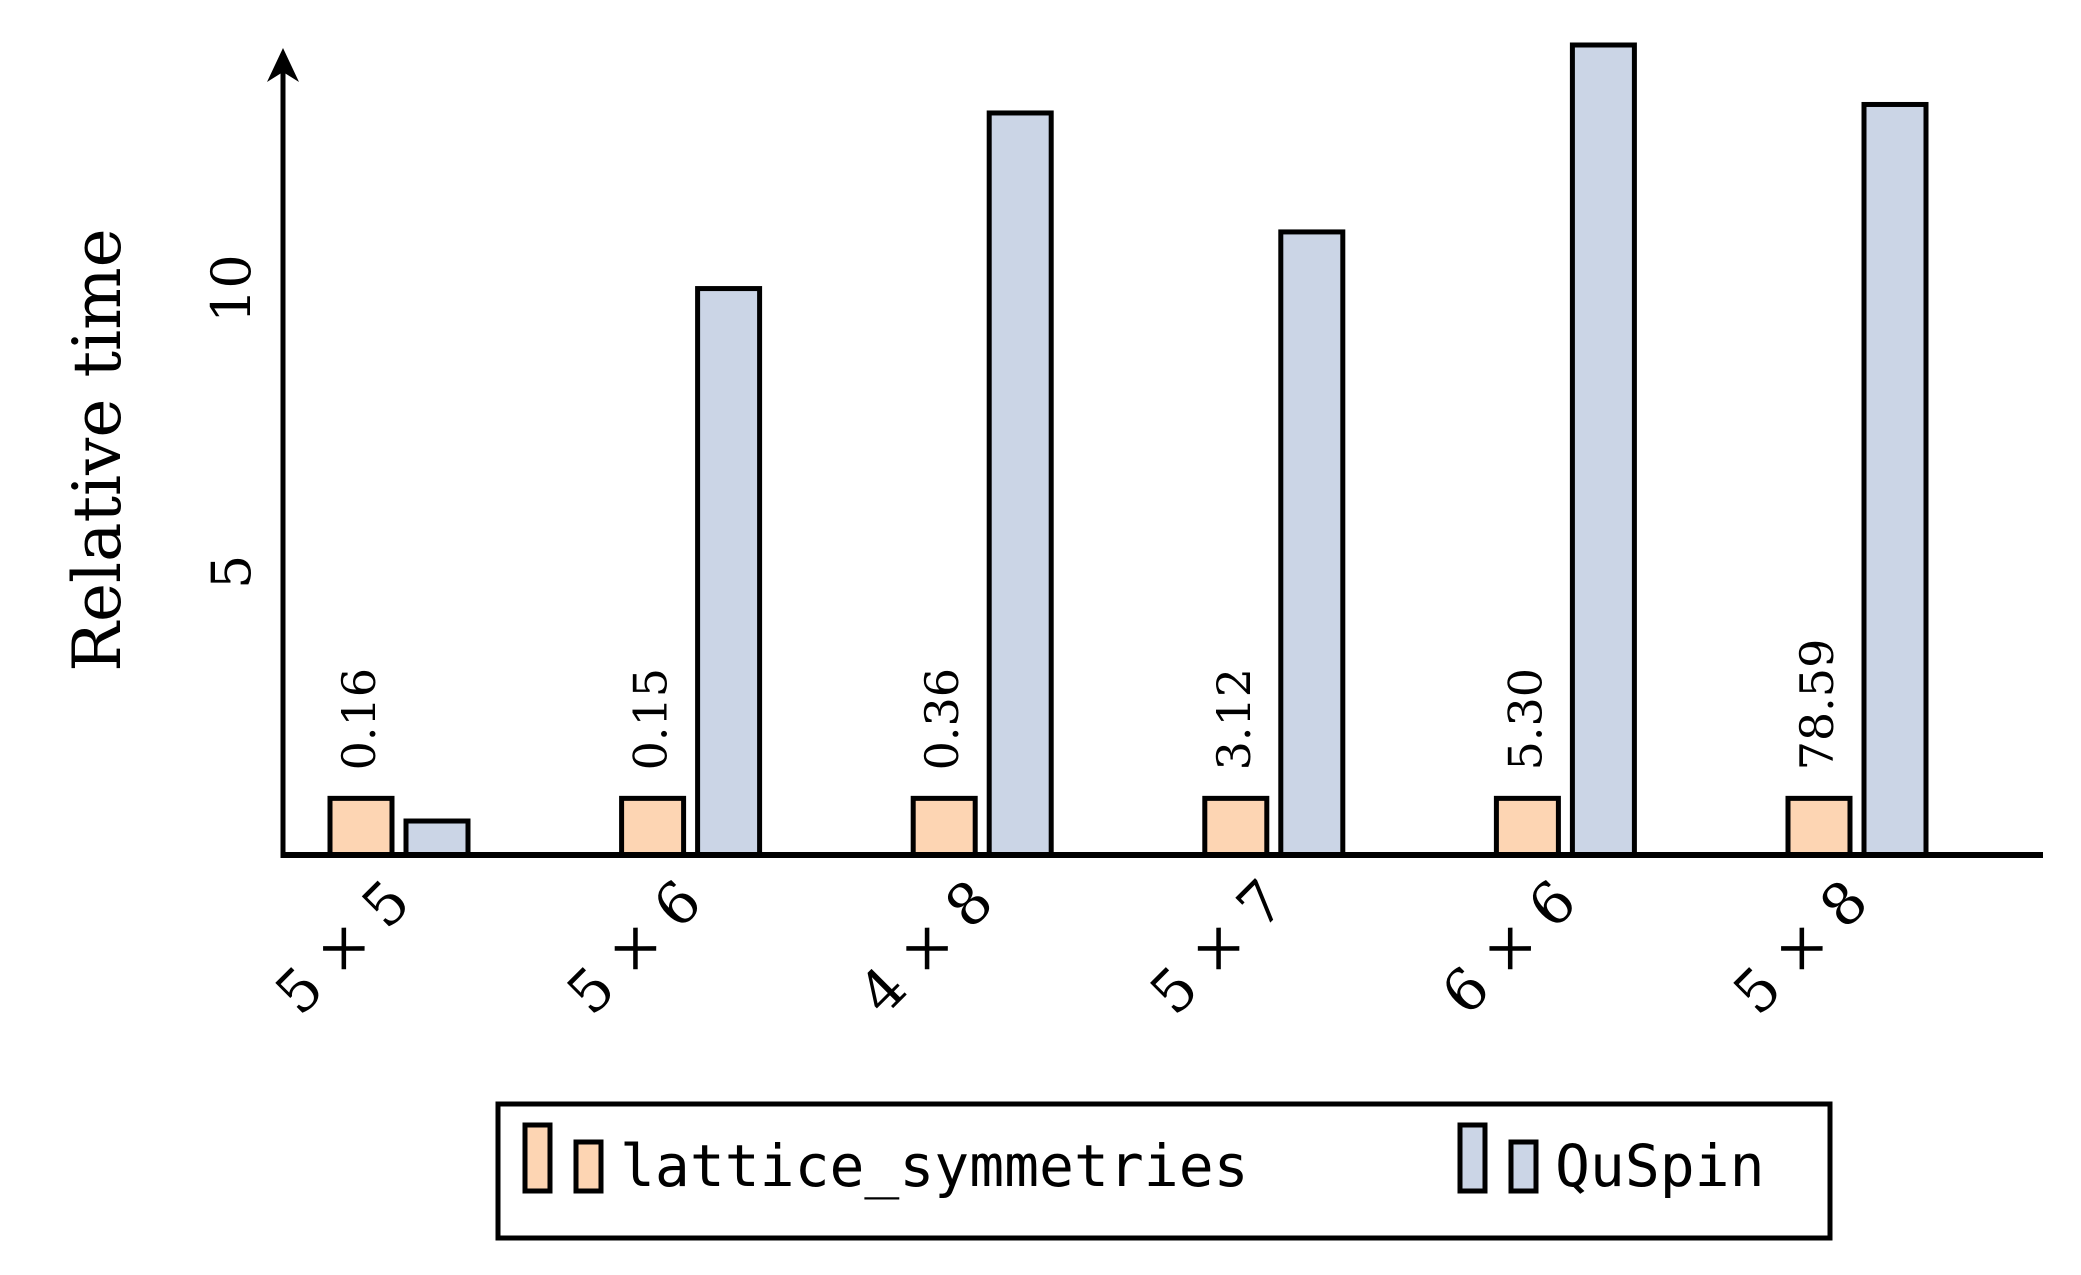 The height and width of the screenshot is (1275, 2081). Describe the element at coordinates (634, 947) in the screenshot. I see `x-tick-label-2: 5 × 6` at that location.